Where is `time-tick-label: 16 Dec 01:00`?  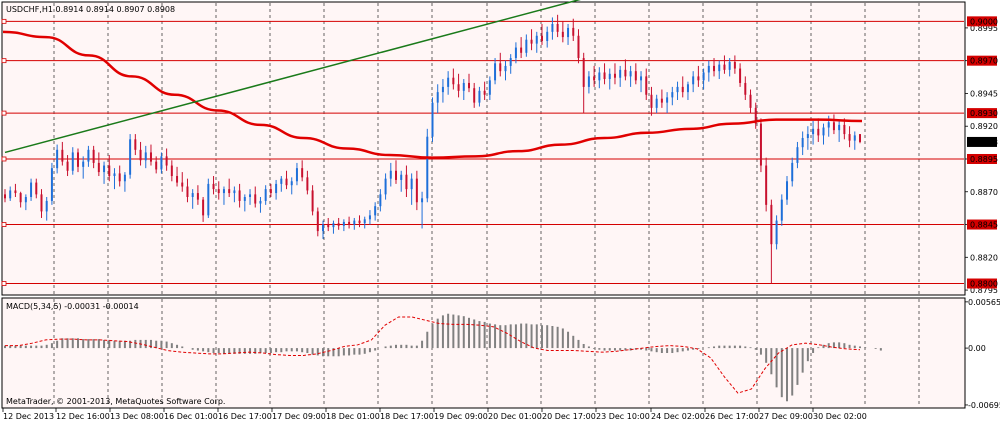 time-tick-label: 16 Dec 01:00 is located at coordinates (191, 416).